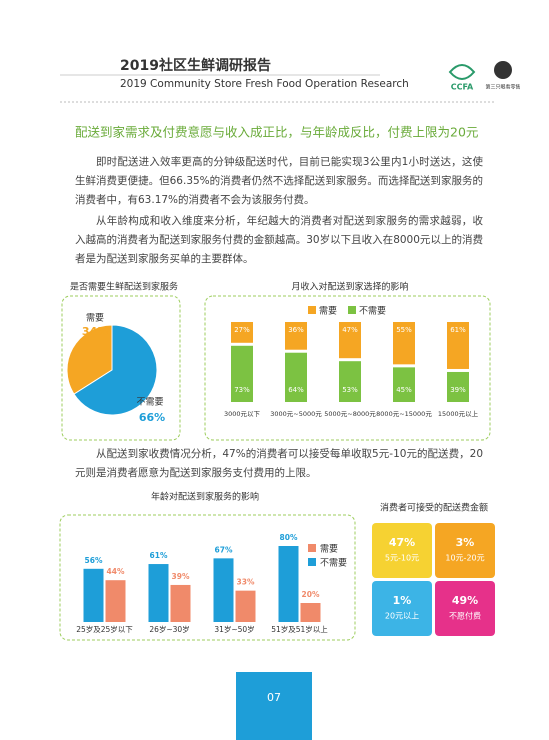  Describe the element at coordinates (276, 132) in the screenshot. I see `section-heading: 配送到家需求及付费意愿与收入成正比，与年龄成反比，付费上限为20元` at that location.